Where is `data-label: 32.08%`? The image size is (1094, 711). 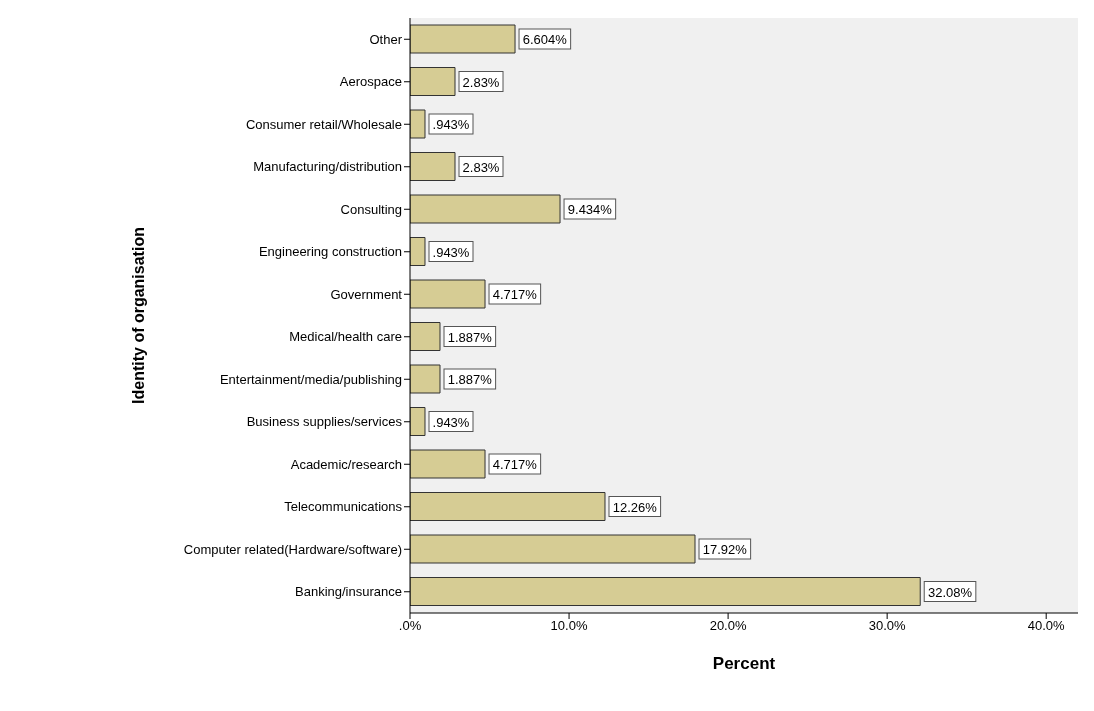
data-label: 32.08% is located at coordinates (950, 592).